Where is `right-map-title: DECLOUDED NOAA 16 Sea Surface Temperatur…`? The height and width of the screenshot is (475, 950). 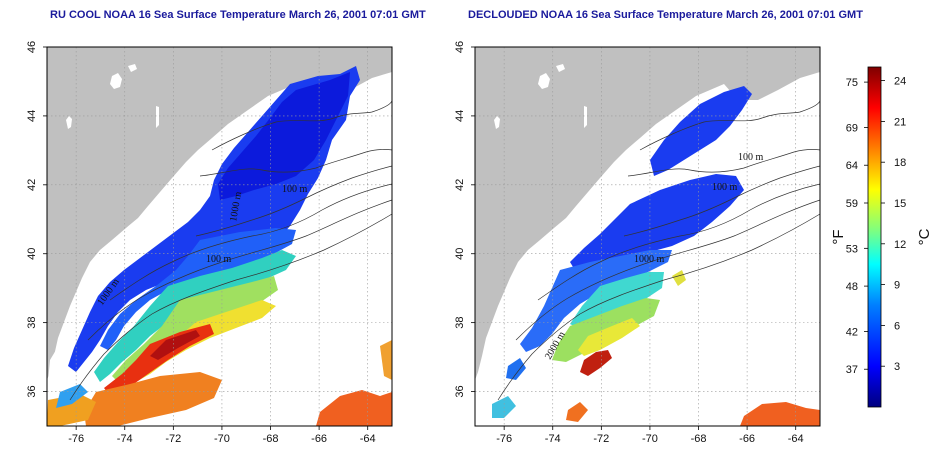 right-map-title: DECLOUDED NOAA 16 Sea Surface Temperatur… is located at coordinates (665, 15).